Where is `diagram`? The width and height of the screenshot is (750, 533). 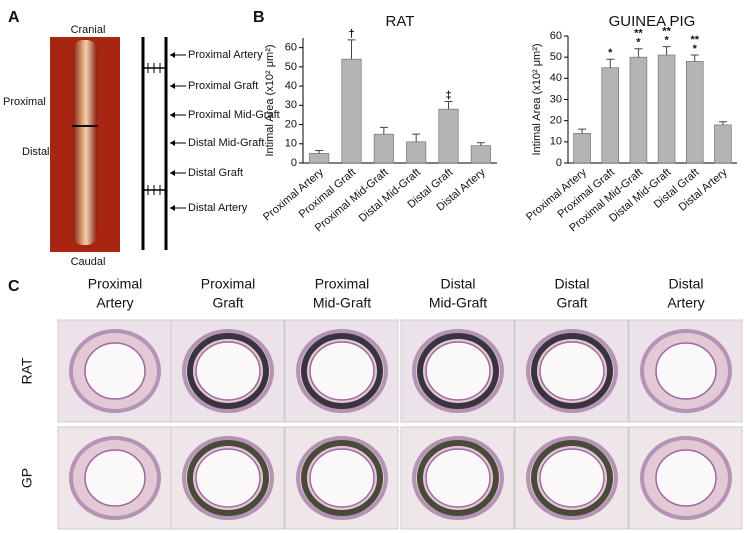
diagram is located at coordinates (154, 143).